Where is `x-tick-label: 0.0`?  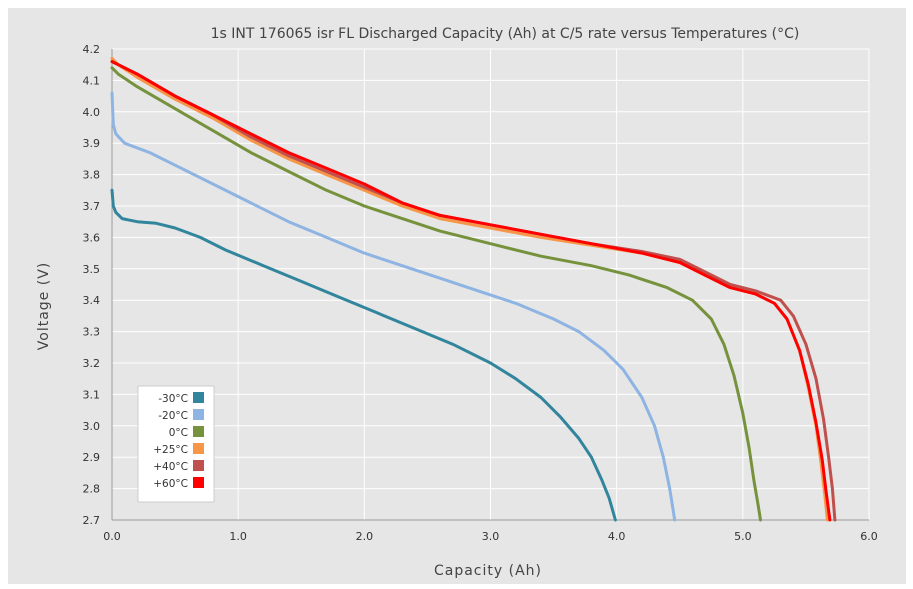 x-tick-label: 0.0 is located at coordinates (112, 536).